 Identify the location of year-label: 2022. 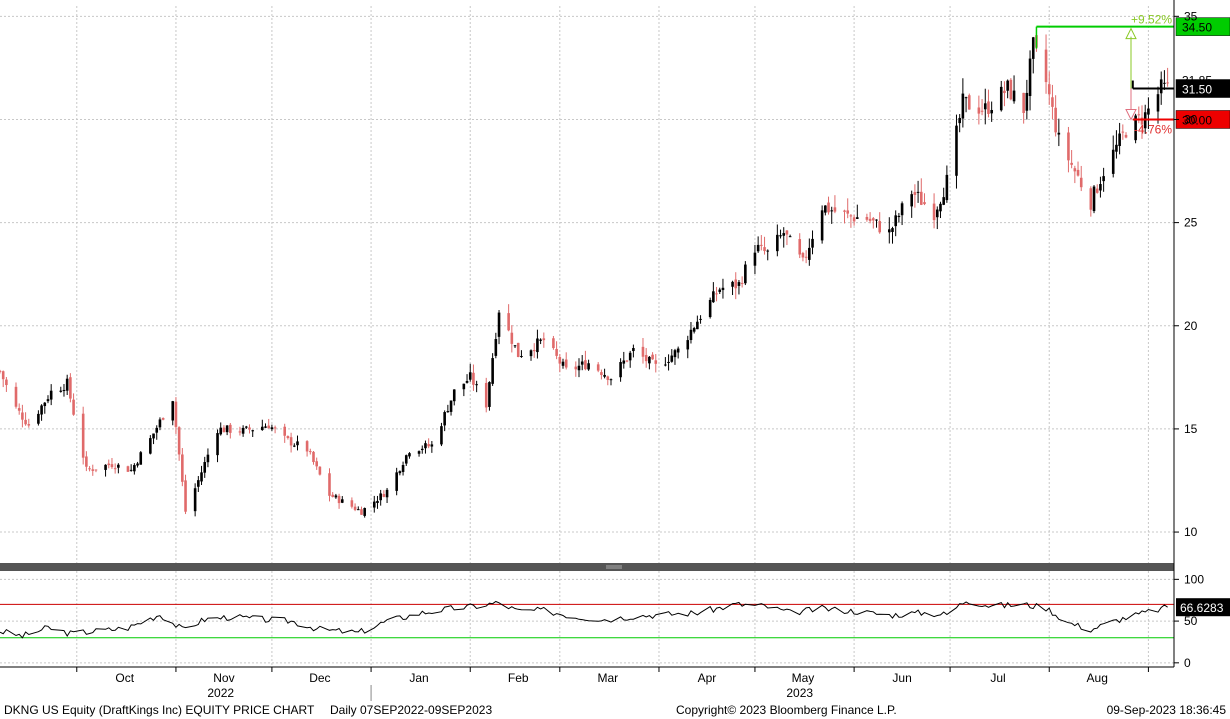
(220, 693).